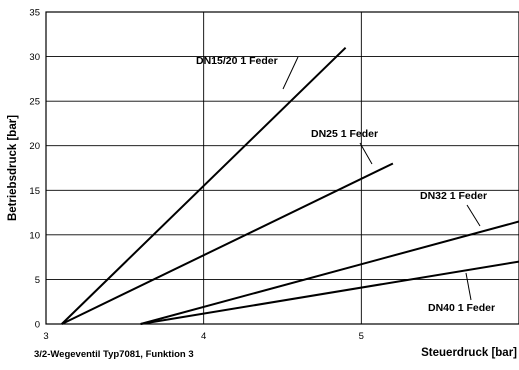 Image resolution: width=519 pixels, height=370 pixels. Describe the element at coordinates (114, 354) in the screenshot. I see `chart-footnote: 3/2-Wegeventil Typ7081, Funktion 3` at that location.